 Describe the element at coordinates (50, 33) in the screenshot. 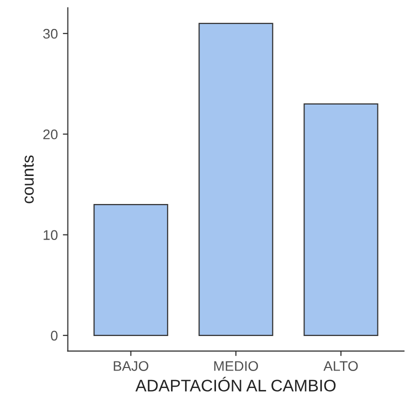

I see `y-tick-label: 30` at that location.